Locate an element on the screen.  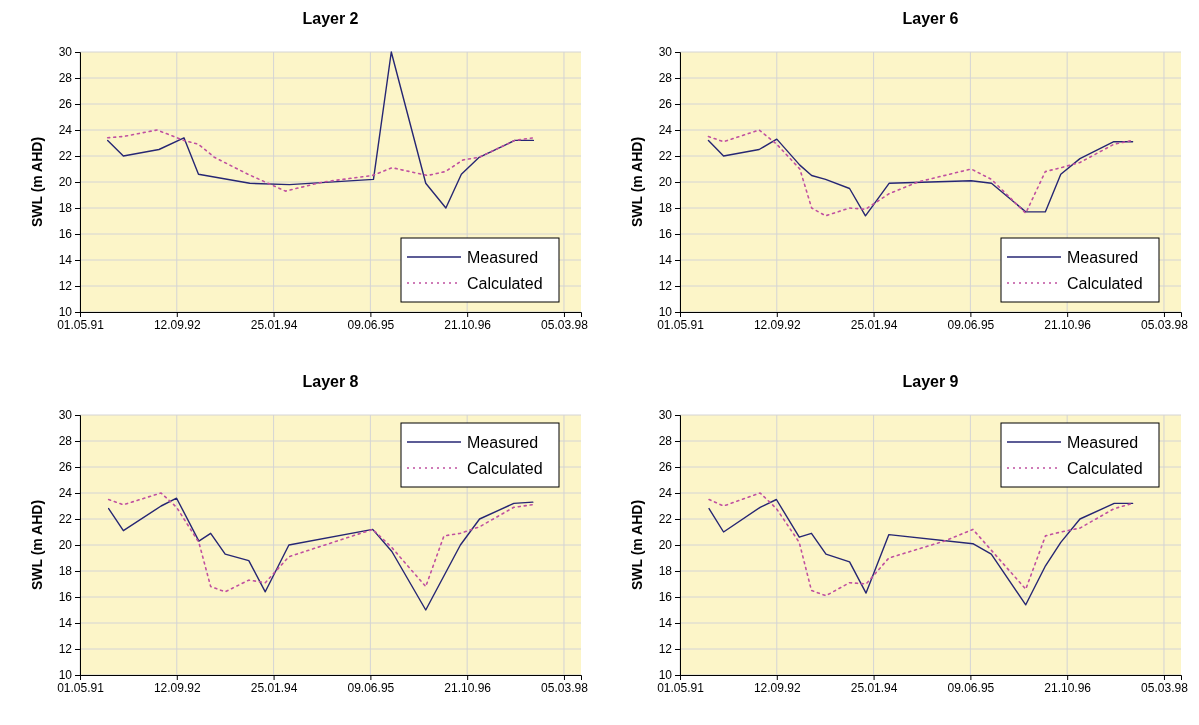
chart-title: Layer 9 is located at coordinates (930, 381).